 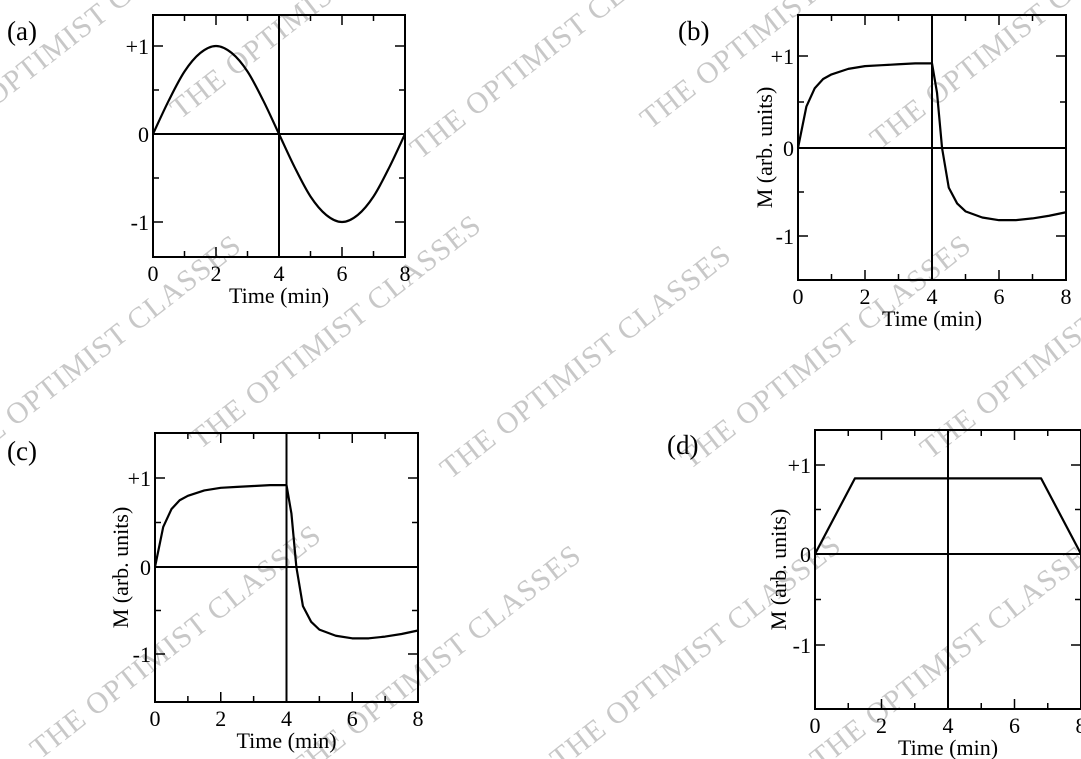 I want to click on panel-label: (a), so click(x=22, y=31).